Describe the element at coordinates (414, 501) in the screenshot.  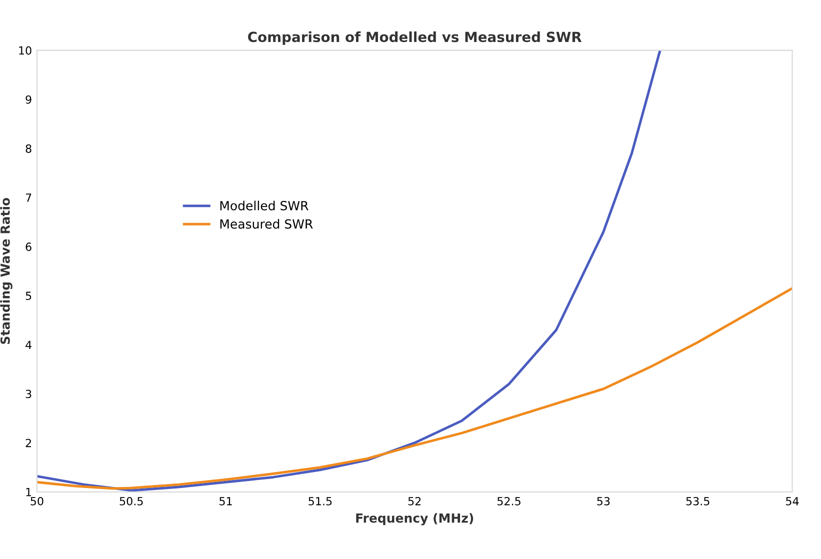
I see `x-tick-label: 52` at that location.